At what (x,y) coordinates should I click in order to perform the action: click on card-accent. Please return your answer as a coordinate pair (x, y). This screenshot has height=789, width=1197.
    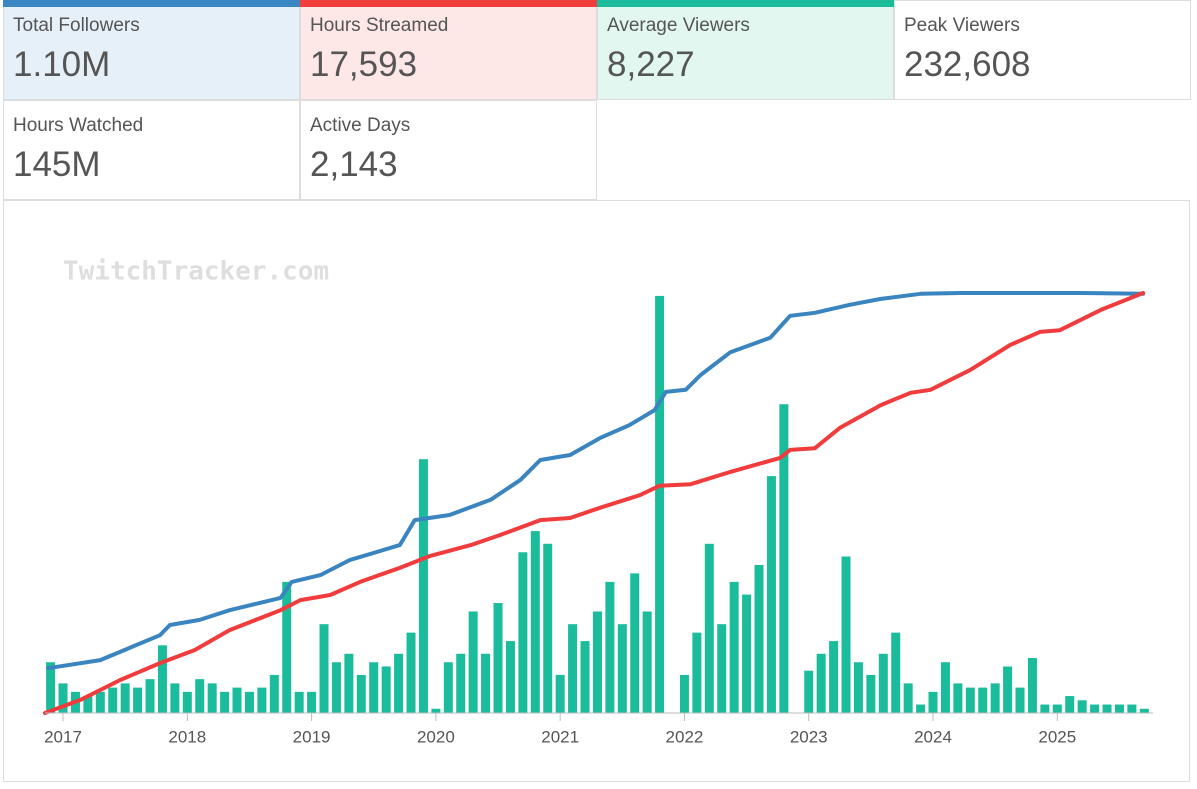
    Looking at the image, I should click on (745, 3).